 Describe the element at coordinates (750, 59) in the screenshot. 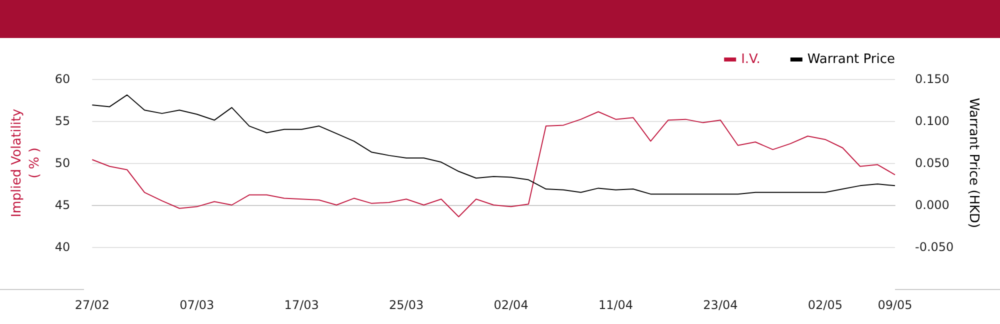

I see `legend-label: I.V.` at that location.